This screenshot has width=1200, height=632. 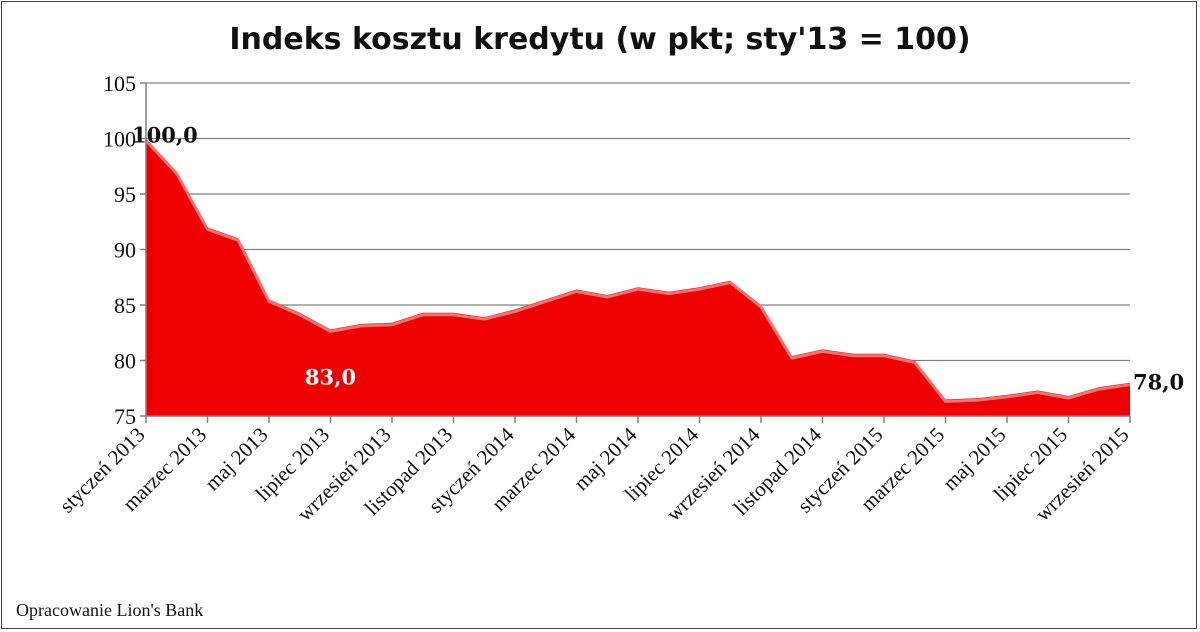 What do you see at coordinates (125, 250) in the screenshot?
I see `y-tick-label: 90` at bounding box center [125, 250].